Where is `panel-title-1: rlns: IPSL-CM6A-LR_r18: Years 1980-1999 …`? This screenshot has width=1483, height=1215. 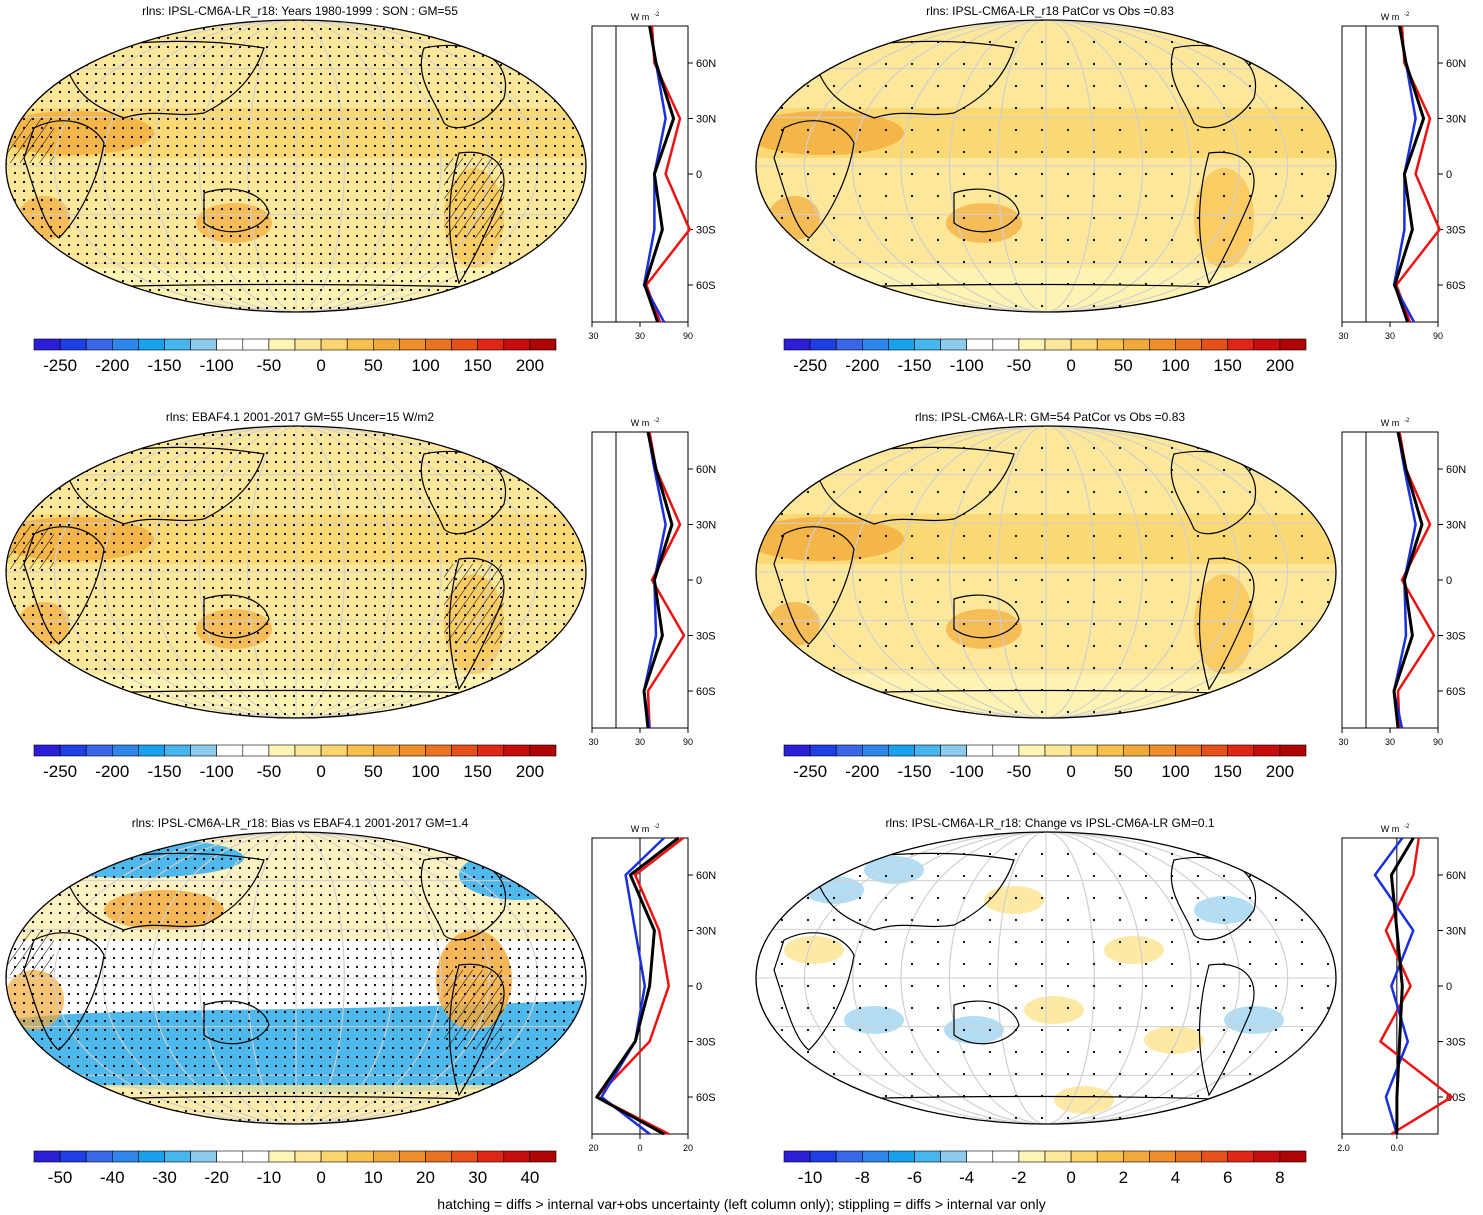
panel-title-1: rlns: IPSL-CM6A-LR_r18: Years 1980-1999 … is located at coordinates (300, 11).